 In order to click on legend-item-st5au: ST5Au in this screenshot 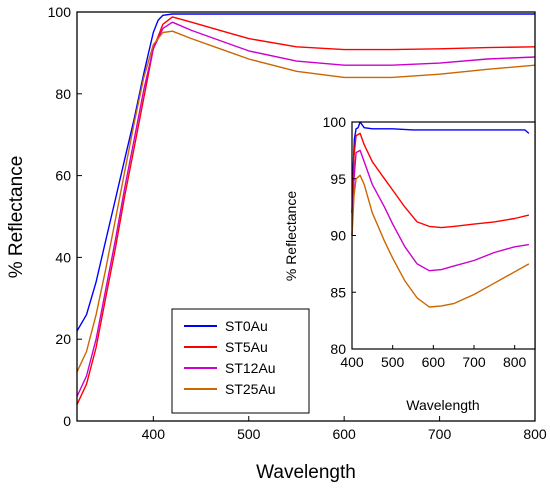, I will do `click(226, 347)`.